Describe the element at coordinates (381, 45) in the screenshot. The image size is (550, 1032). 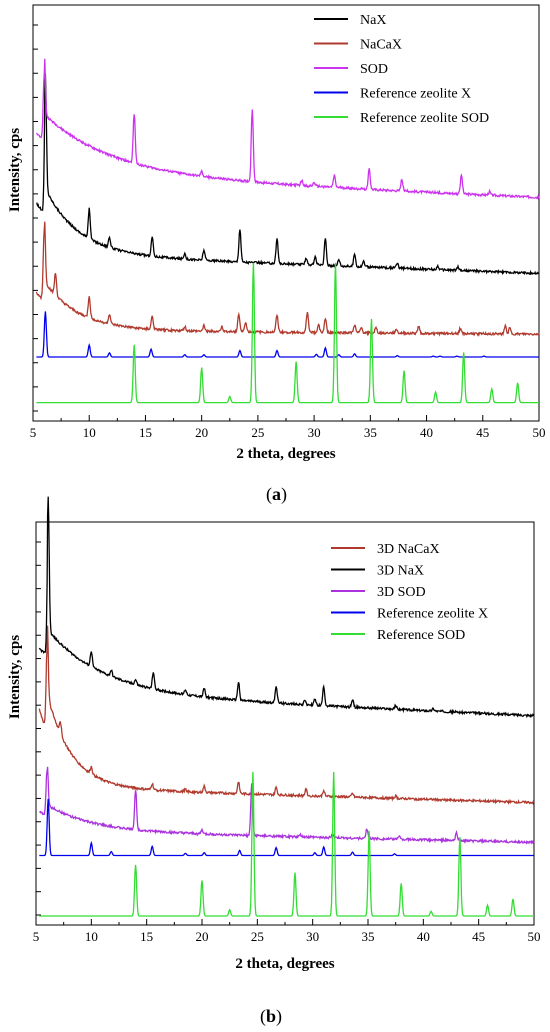
I see `legend-label: NaCaX` at that location.